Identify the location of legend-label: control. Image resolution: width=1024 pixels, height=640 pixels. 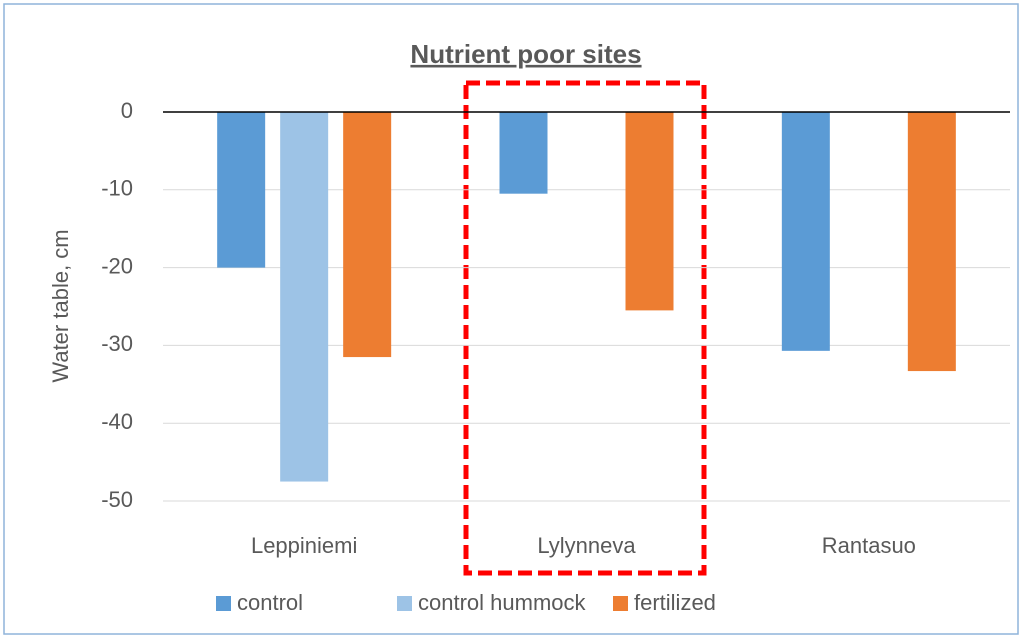
(270, 602).